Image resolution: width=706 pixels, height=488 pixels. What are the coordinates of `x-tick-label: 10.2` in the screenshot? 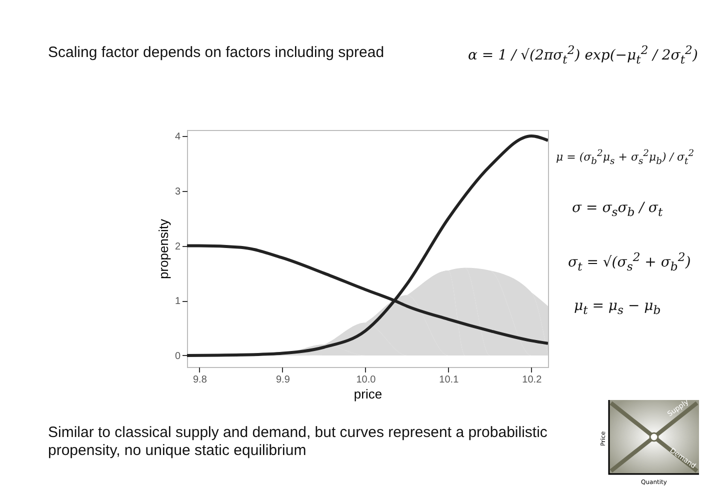 It's located at (532, 380).